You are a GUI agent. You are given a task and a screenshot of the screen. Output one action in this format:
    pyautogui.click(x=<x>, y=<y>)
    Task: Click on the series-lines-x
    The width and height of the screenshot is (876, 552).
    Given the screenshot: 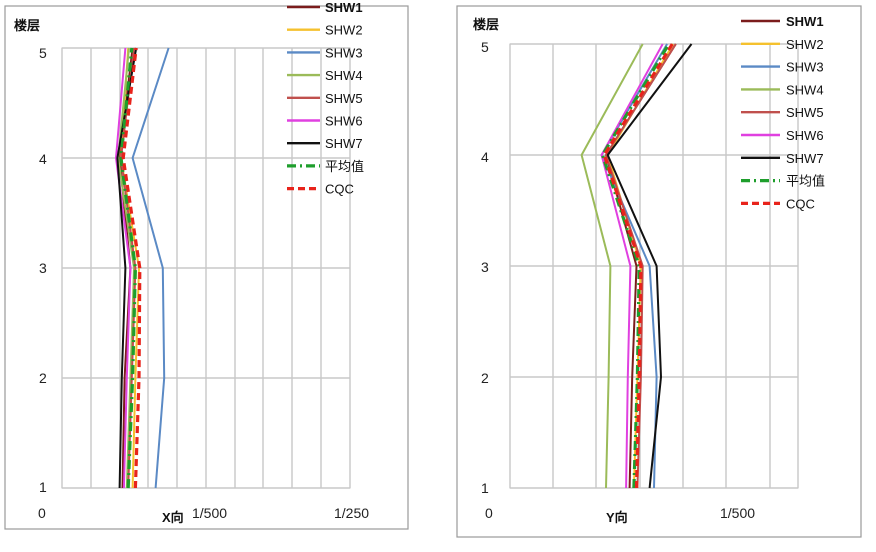 What is the action you would take?
    pyautogui.click(x=142, y=268)
    